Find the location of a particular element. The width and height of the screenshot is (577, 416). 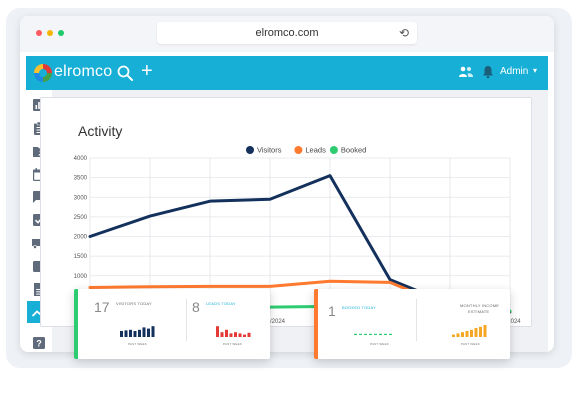

plus-icon: + is located at coordinates (147, 71).